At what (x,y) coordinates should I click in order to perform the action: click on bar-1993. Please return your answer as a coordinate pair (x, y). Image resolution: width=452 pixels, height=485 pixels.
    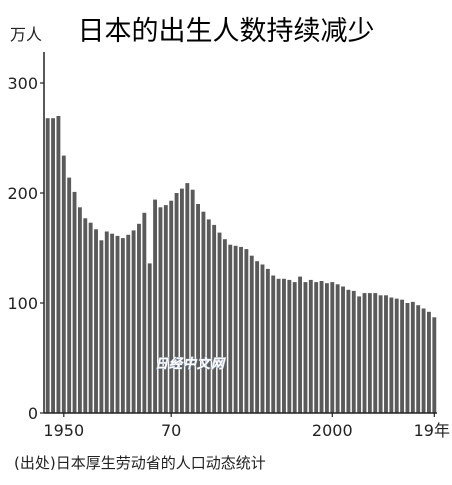
    Looking at the image, I should click on (294, 347).